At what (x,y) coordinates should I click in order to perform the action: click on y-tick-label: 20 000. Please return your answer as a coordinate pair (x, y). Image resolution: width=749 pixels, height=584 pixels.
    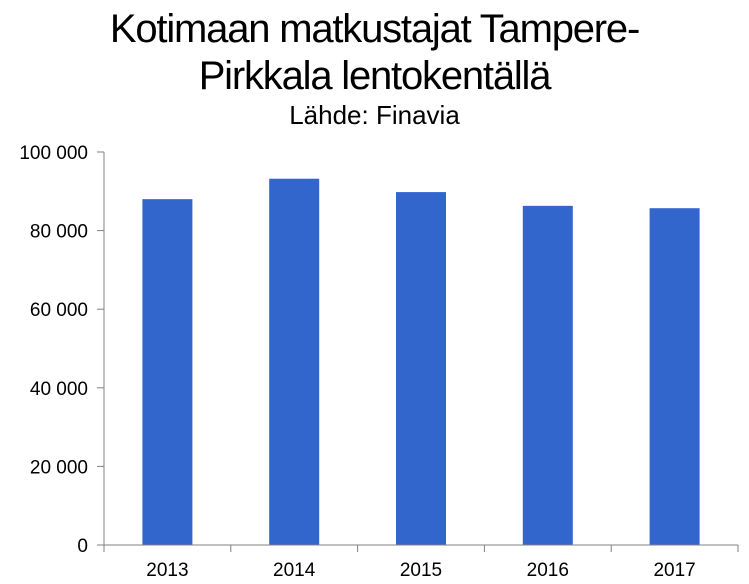
    Looking at the image, I should click on (59, 467).